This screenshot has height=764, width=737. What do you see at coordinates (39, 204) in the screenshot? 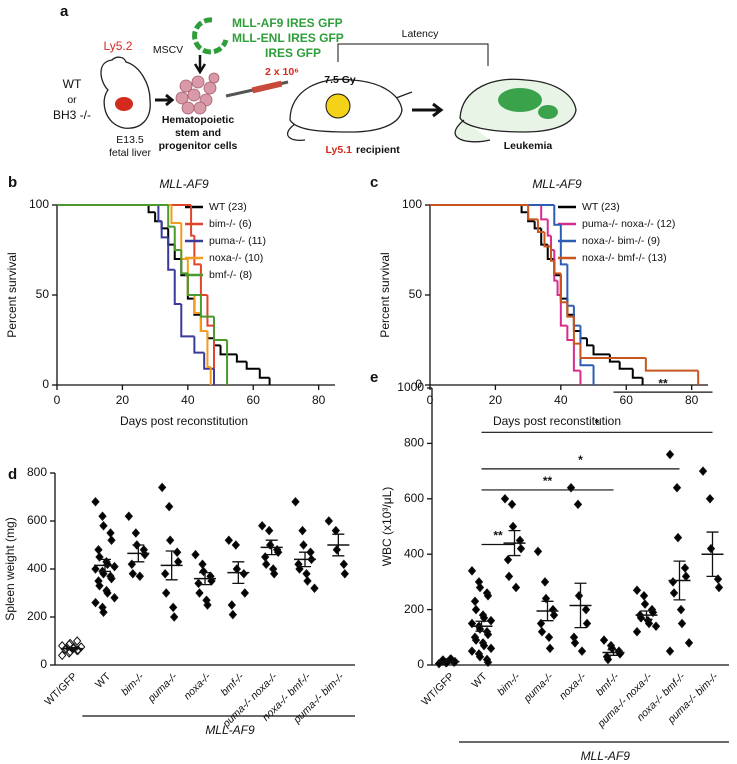
I see `y-tick-label: 100` at bounding box center [39, 204].